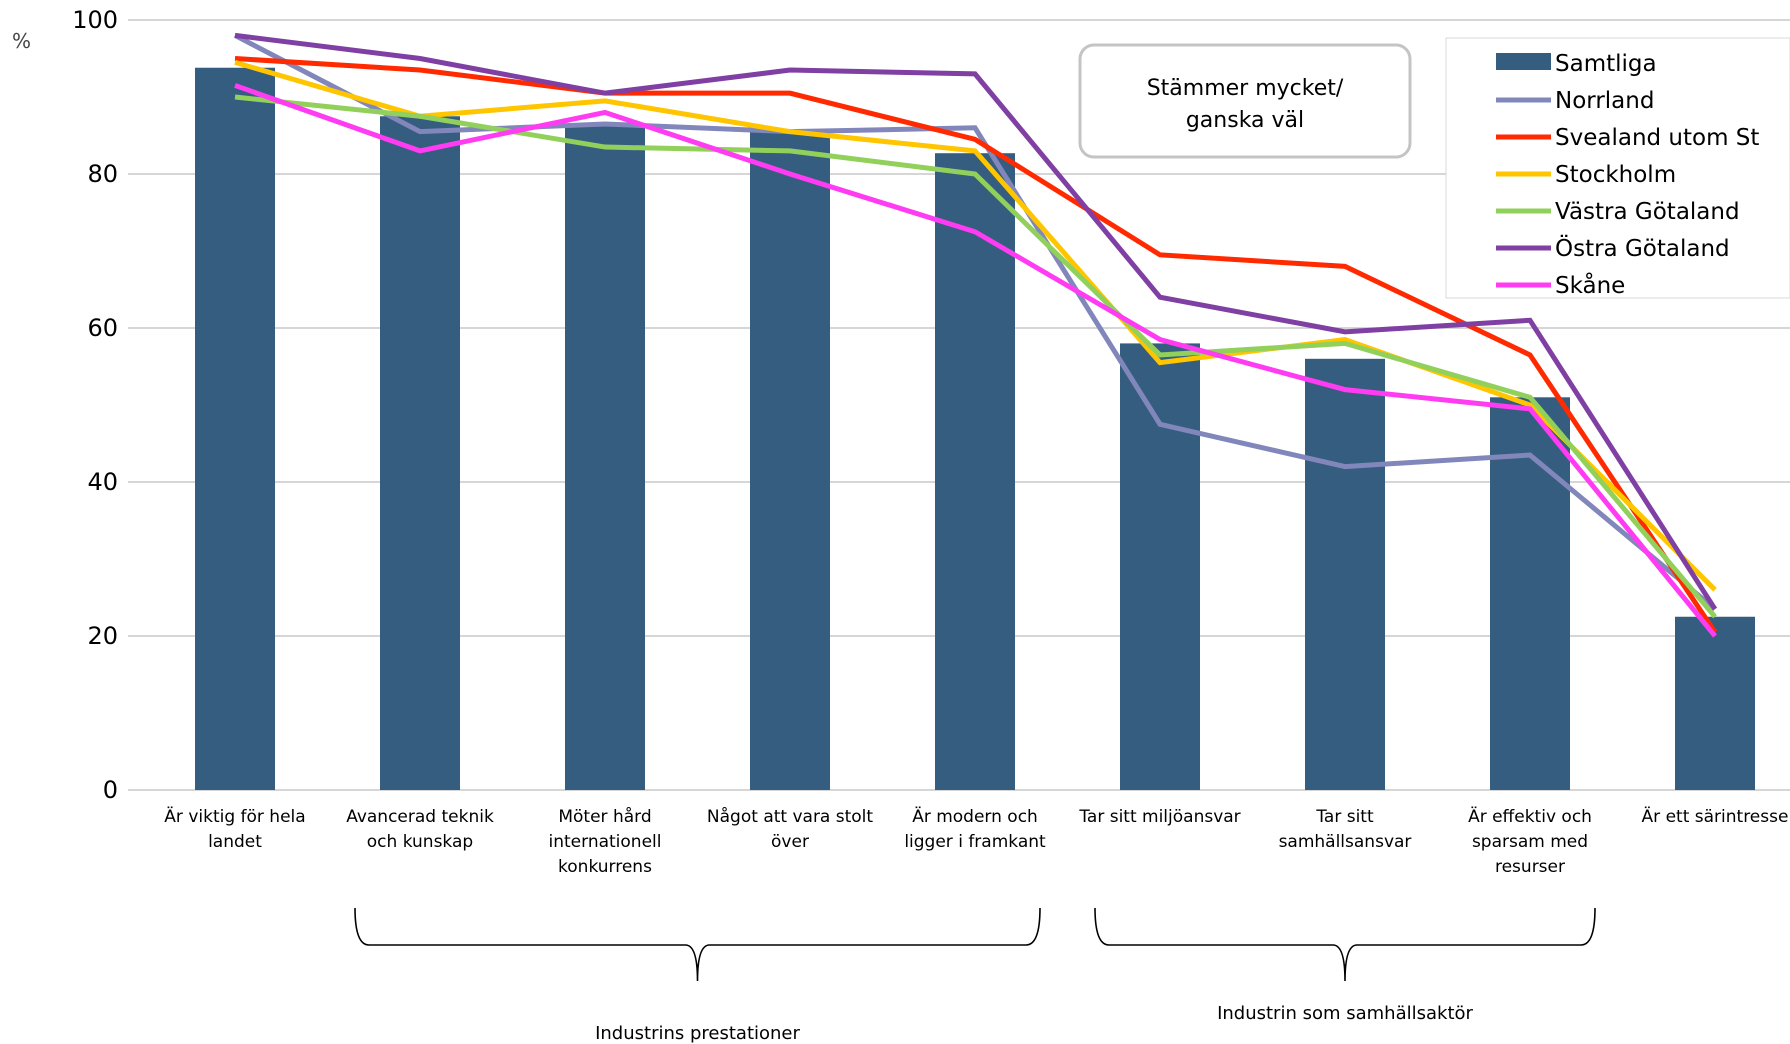  Describe the element at coordinates (21, 41) in the screenshot. I see `y-unit-label: %` at that location.